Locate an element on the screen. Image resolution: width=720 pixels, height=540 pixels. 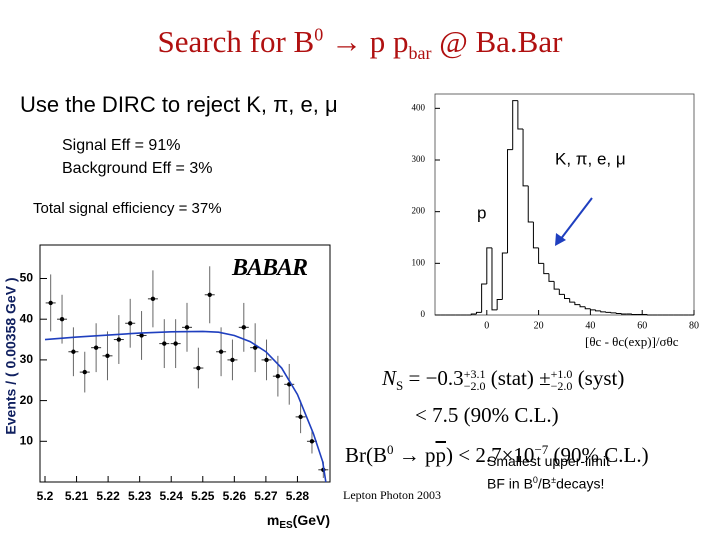
x-tick-label: 5.21 is located at coordinates (77, 496).